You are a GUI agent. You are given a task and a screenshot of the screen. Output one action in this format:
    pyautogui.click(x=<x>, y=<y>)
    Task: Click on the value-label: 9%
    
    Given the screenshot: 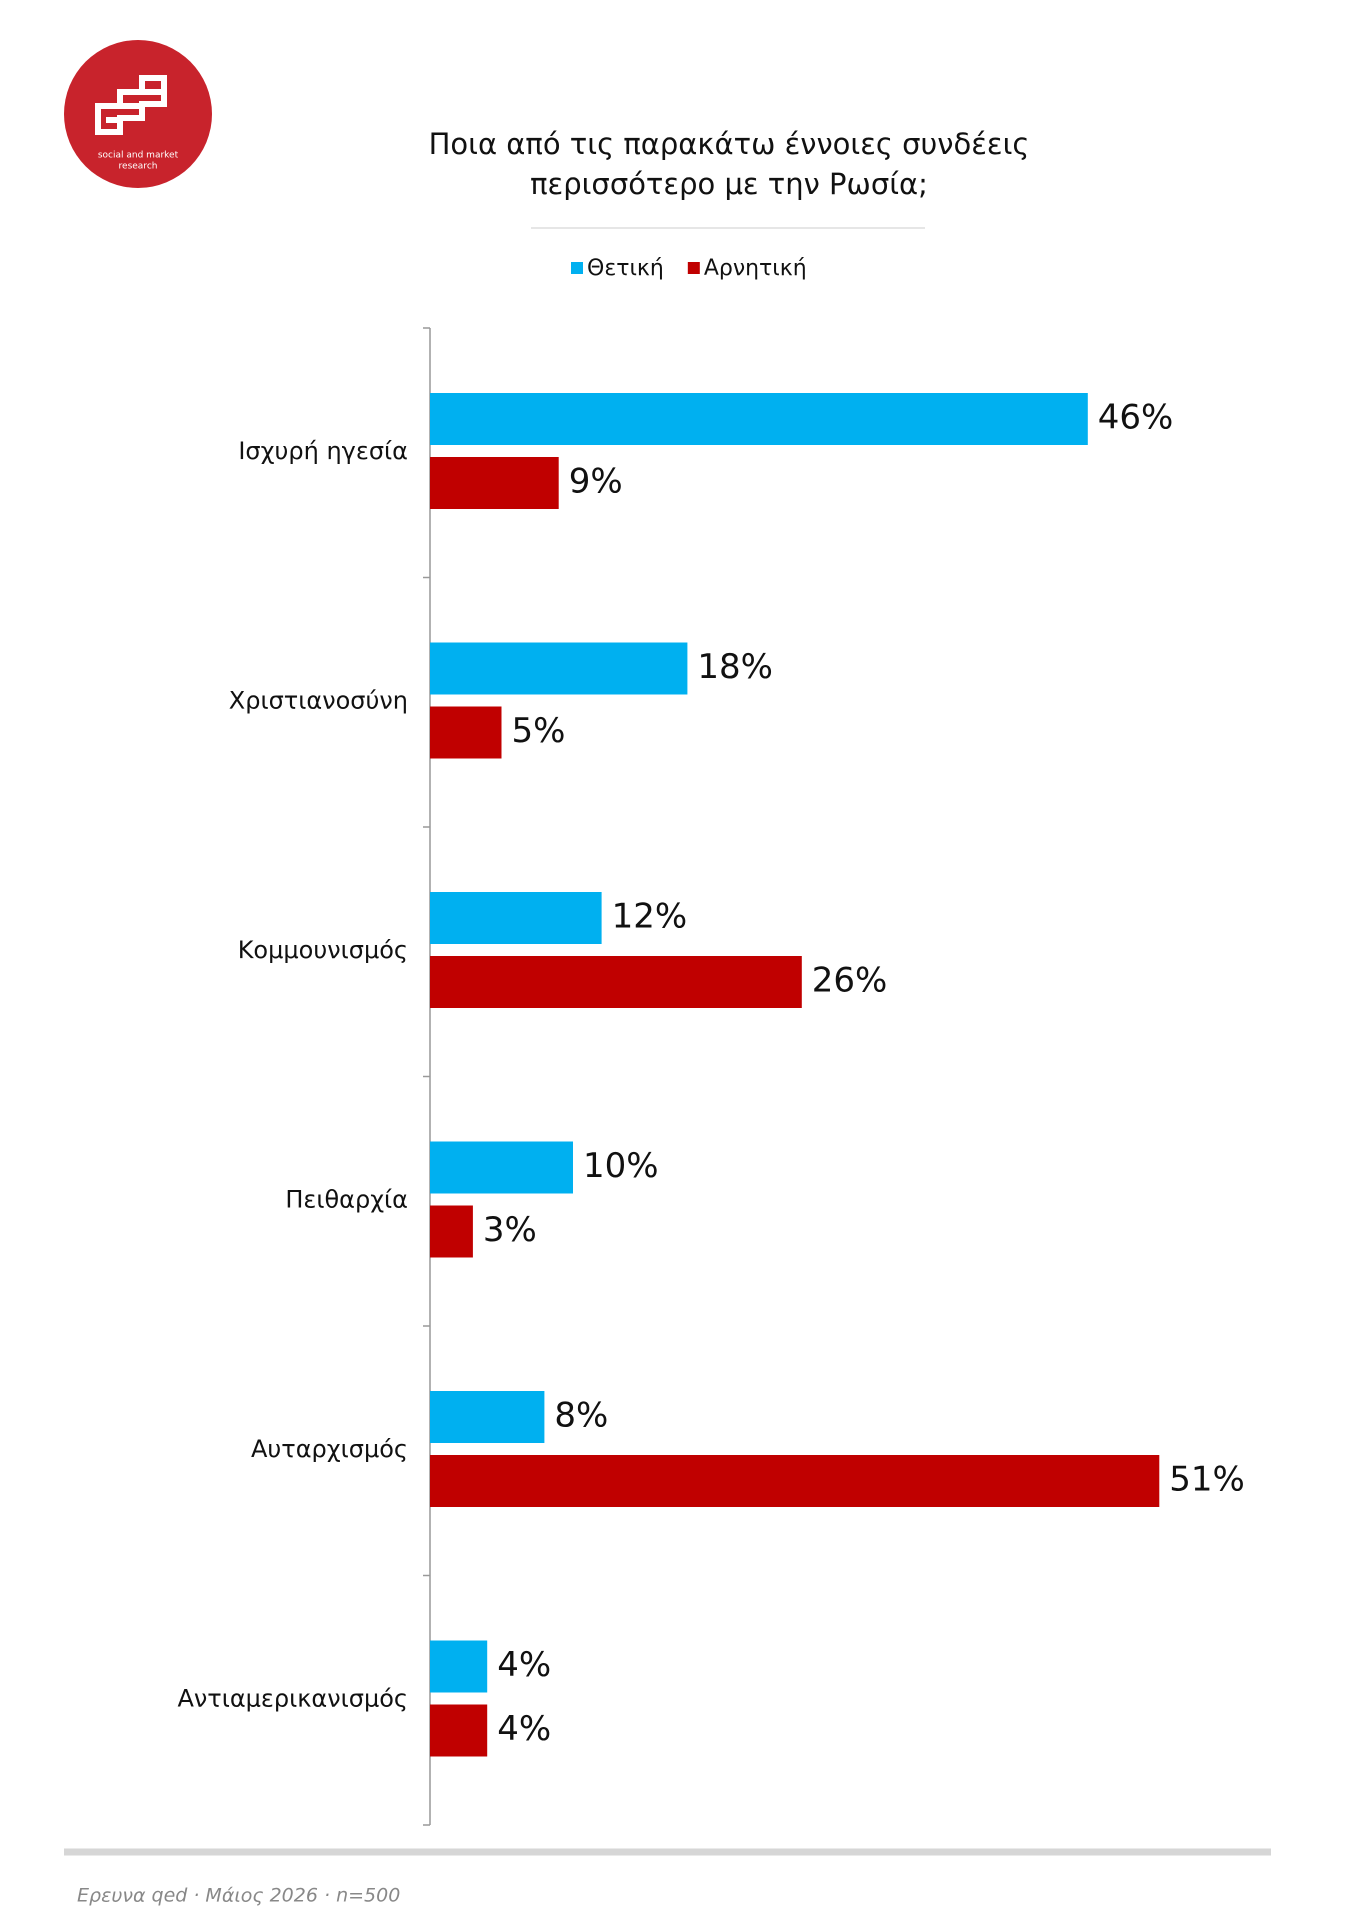 What is the action you would take?
    pyautogui.click(x=596, y=482)
    